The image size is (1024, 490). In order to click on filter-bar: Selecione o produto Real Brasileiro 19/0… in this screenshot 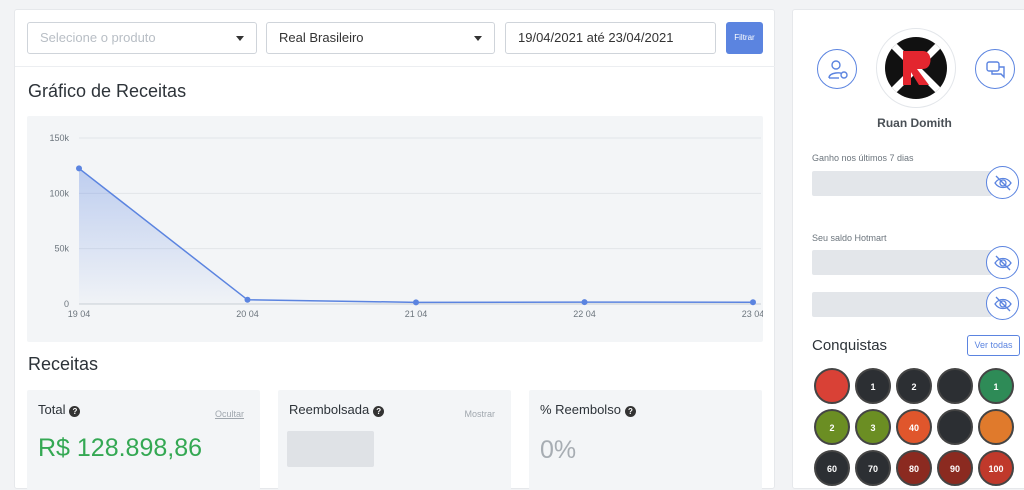, I will do `click(395, 38)`.